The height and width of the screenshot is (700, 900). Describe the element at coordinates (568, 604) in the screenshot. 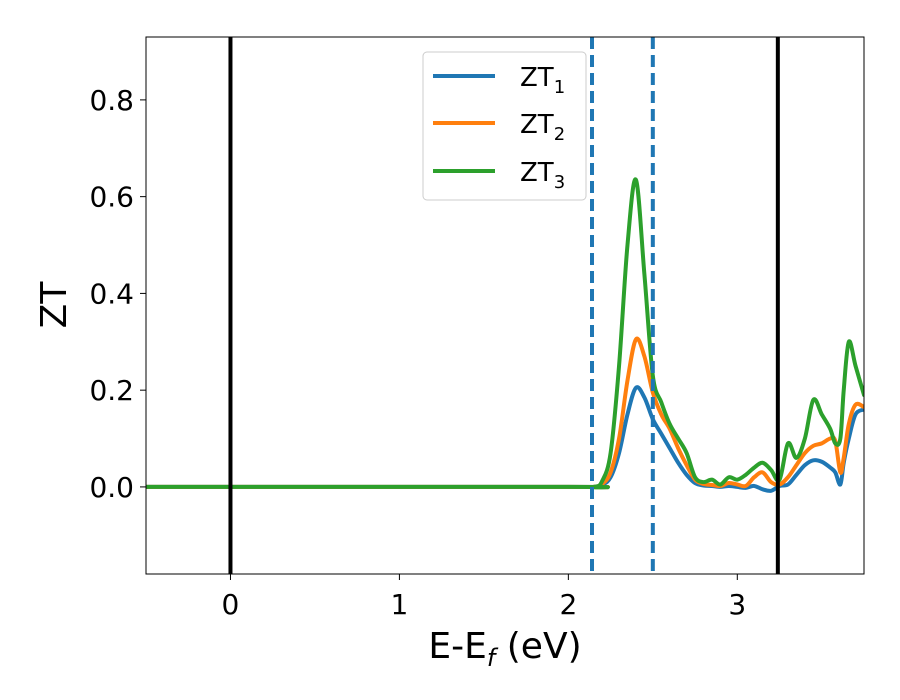

I see `x-tick-label: 2` at that location.